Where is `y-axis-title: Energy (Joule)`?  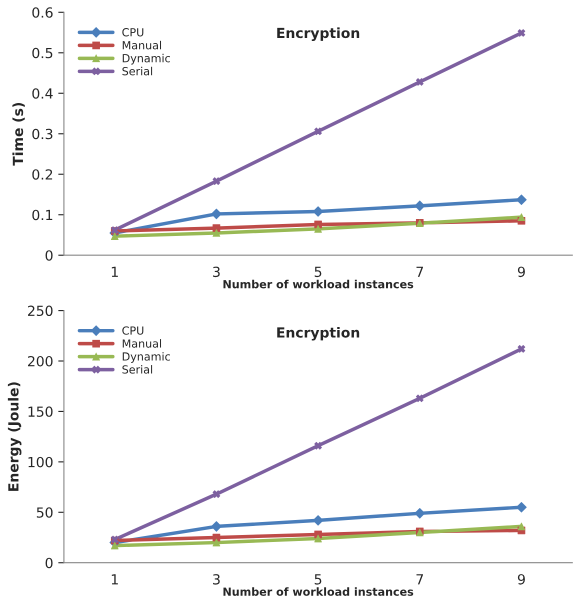 y-axis-title: Energy (Joule) is located at coordinates (15, 436).